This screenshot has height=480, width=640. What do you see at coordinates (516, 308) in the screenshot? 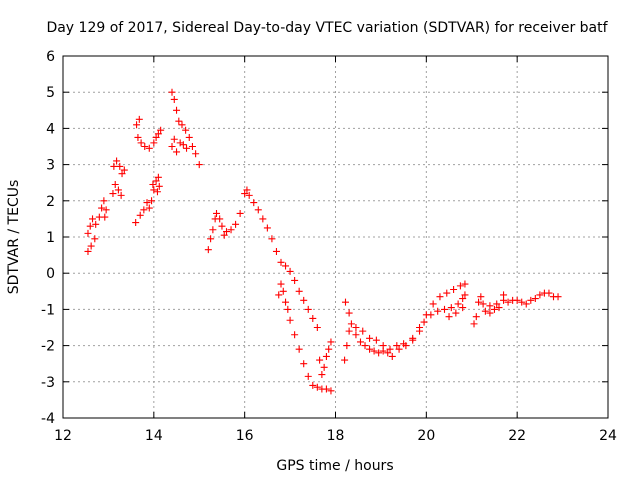
I see `series-track-j` at bounding box center [516, 308].